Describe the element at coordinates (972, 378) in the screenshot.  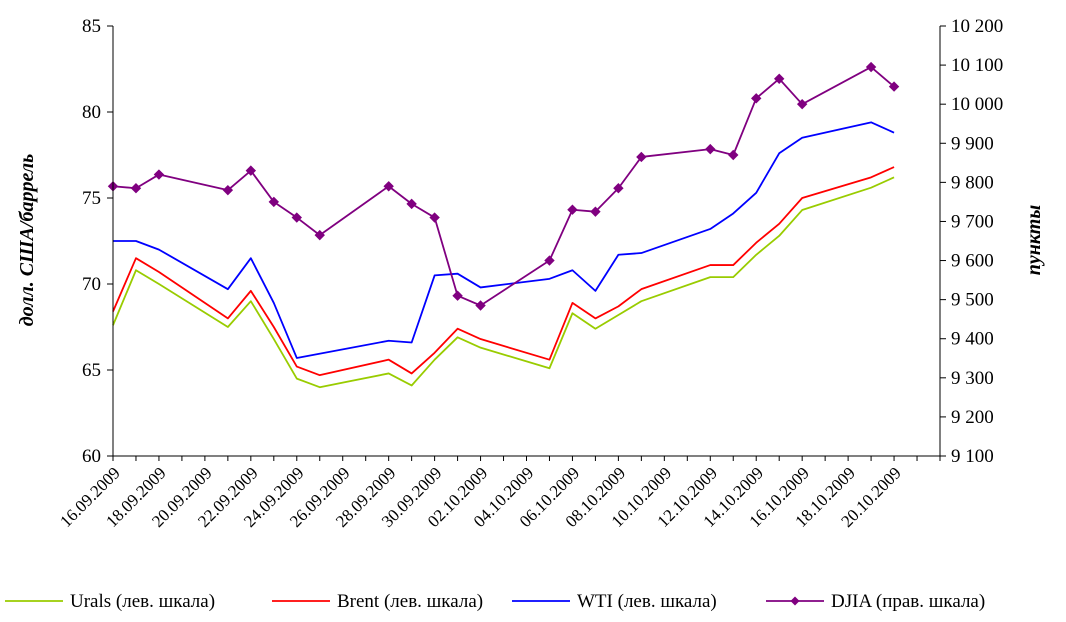
I see `y2-tick-label: 9 300` at that location.